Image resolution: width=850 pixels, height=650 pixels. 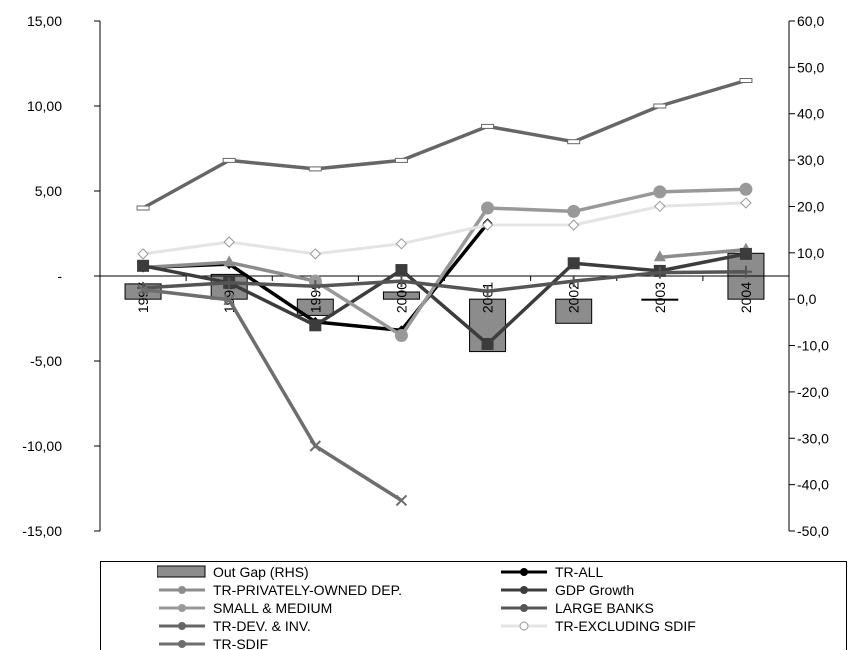 I want to click on legend-item-tr-sdif: TR-SDIF, so click(x=212, y=642).